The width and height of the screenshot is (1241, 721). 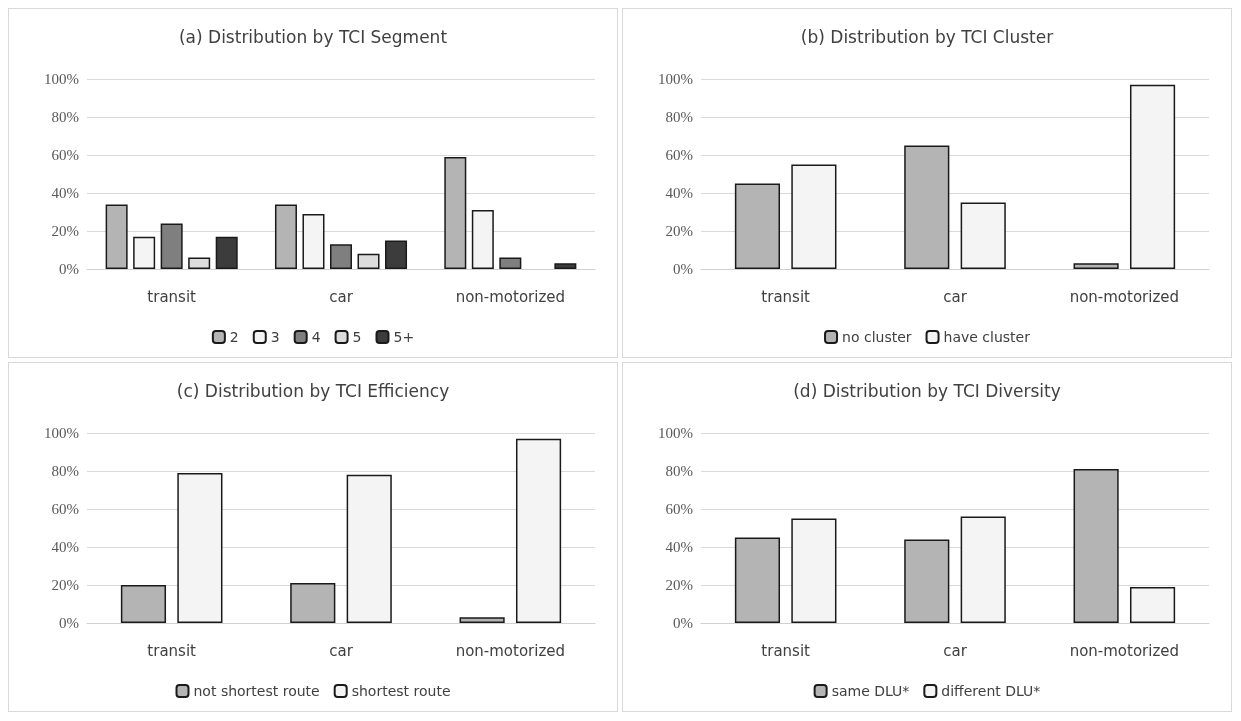 What do you see at coordinates (877, 337) in the screenshot?
I see `legend-label: no cluster` at bounding box center [877, 337].